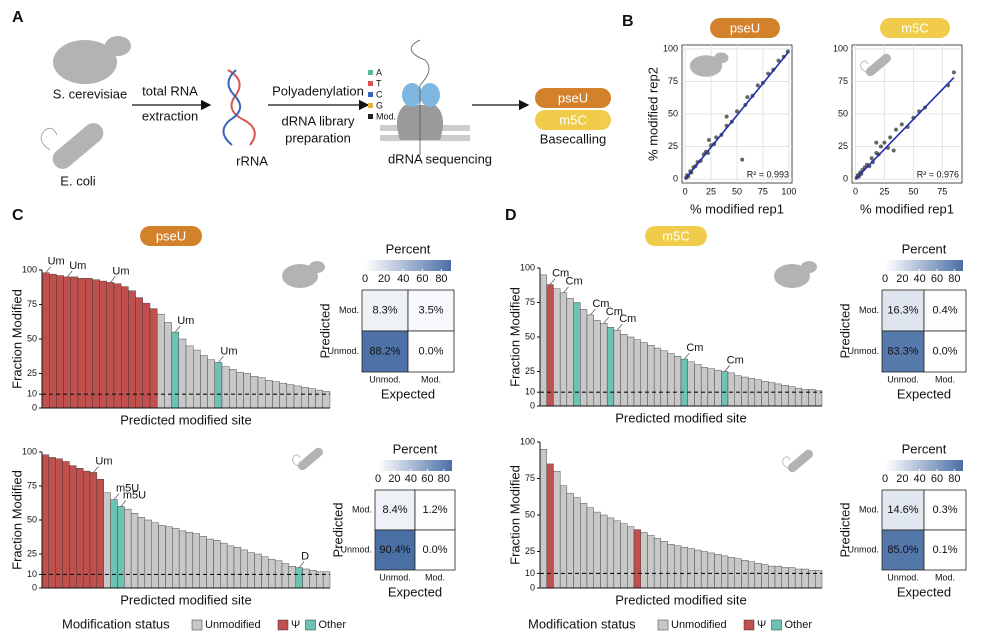 This screenshot has height=639, width=1000. Describe the element at coordinates (511, 215) in the screenshot. I see `panel-label: D` at that location.